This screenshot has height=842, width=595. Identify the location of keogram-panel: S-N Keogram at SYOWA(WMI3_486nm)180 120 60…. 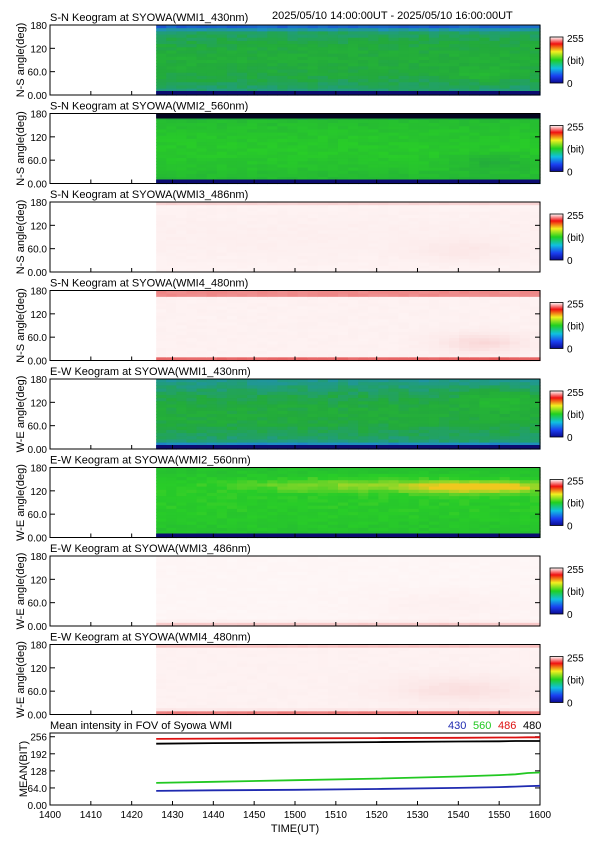
(299, 234).